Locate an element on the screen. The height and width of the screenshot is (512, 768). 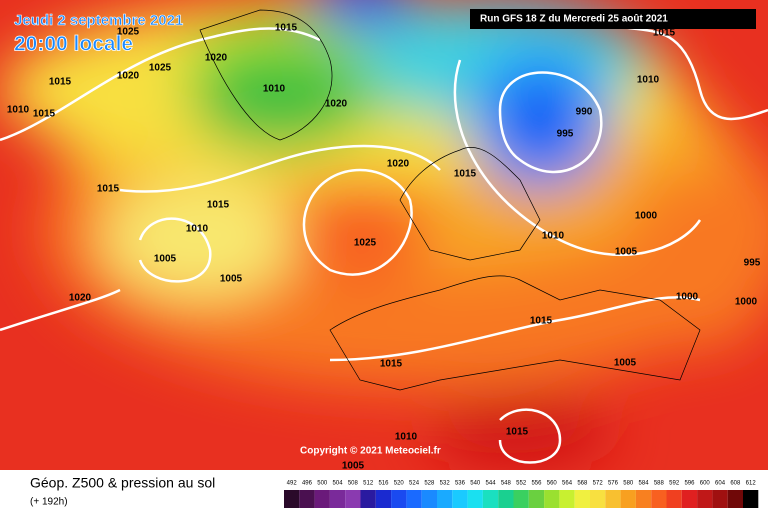
colorbar-label: 592 is located at coordinates (674, 484).